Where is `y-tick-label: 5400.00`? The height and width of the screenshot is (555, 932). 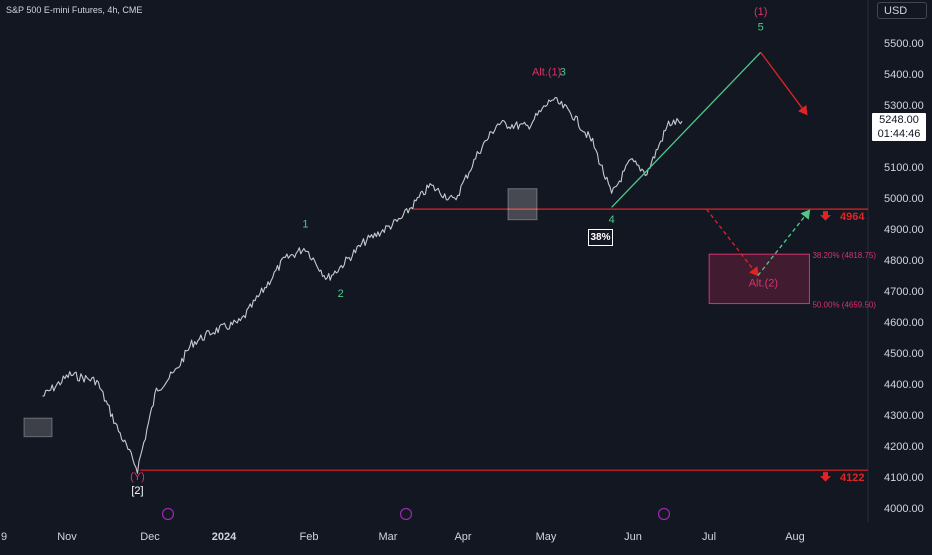
y-tick-label: 5400.00 is located at coordinates (904, 75).